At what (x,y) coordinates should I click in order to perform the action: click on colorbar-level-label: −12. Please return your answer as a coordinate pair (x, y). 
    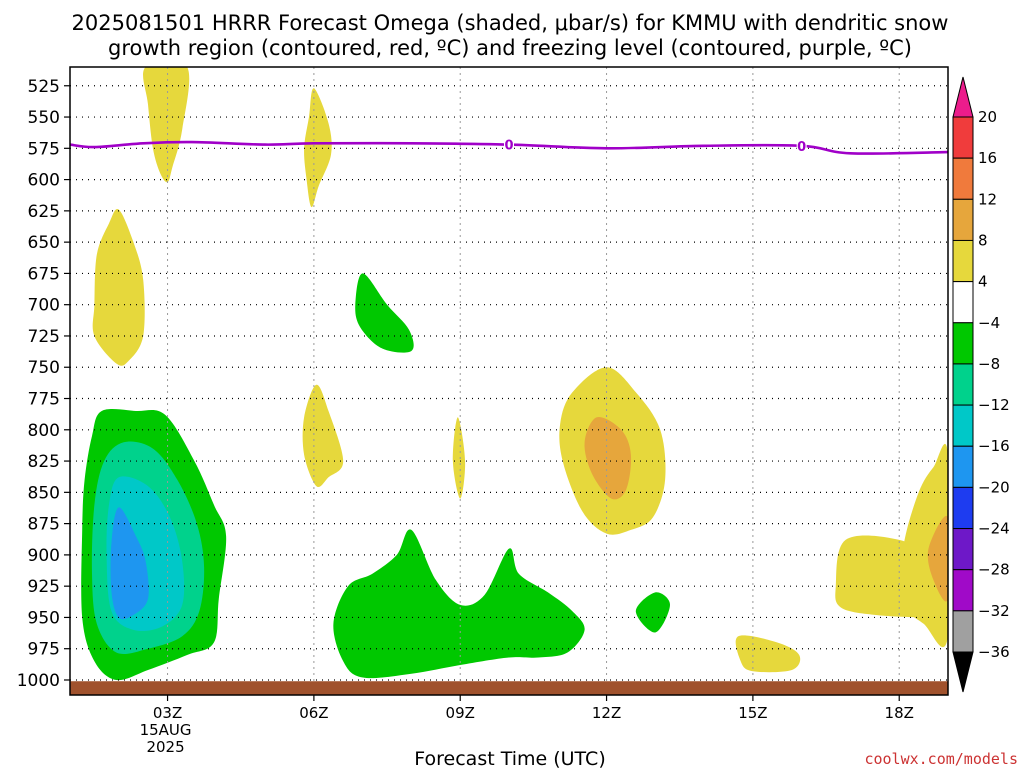
    Looking at the image, I should click on (994, 405).